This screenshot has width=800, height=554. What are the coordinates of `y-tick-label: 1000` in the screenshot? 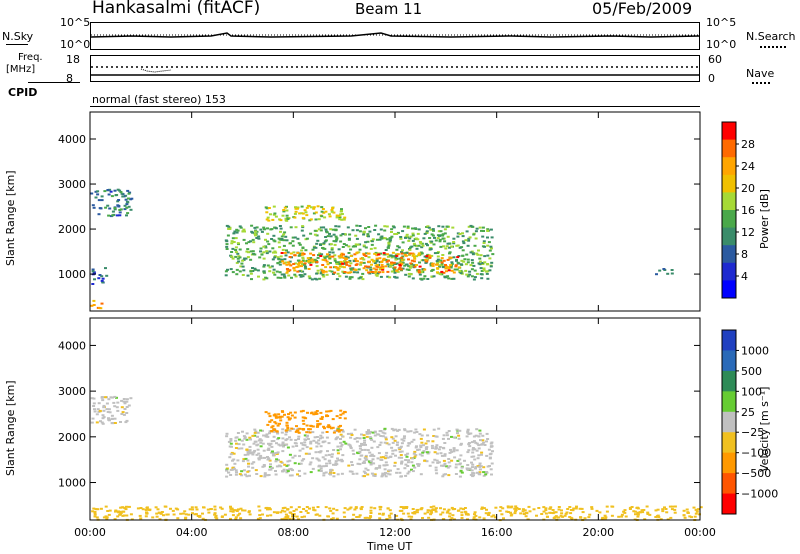 It's located at (72, 483).